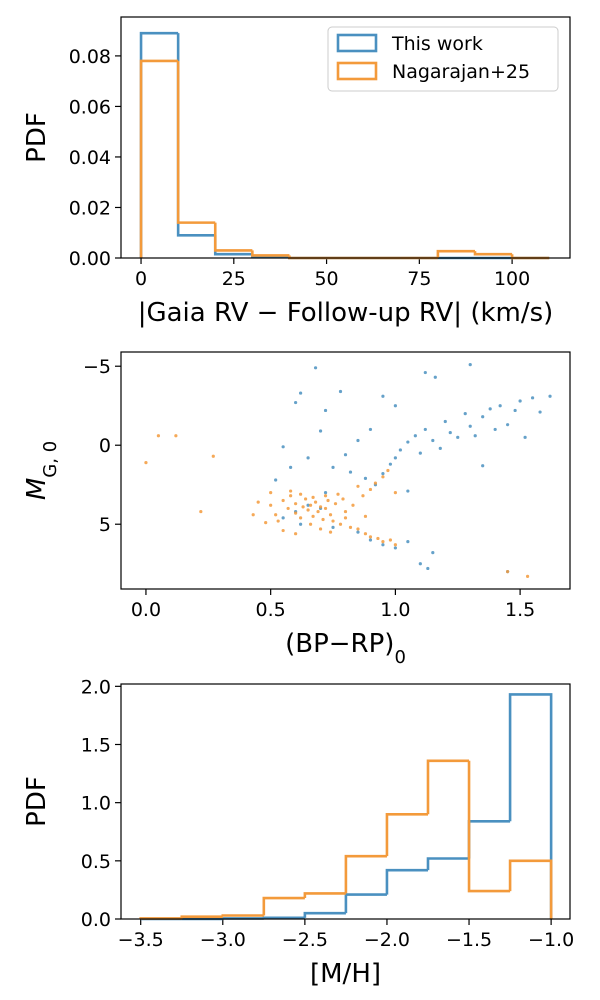 The width and height of the screenshot is (600, 1000). What do you see at coordinates (326, 279) in the screenshot?
I see `x-tick-label: 50` at bounding box center [326, 279].